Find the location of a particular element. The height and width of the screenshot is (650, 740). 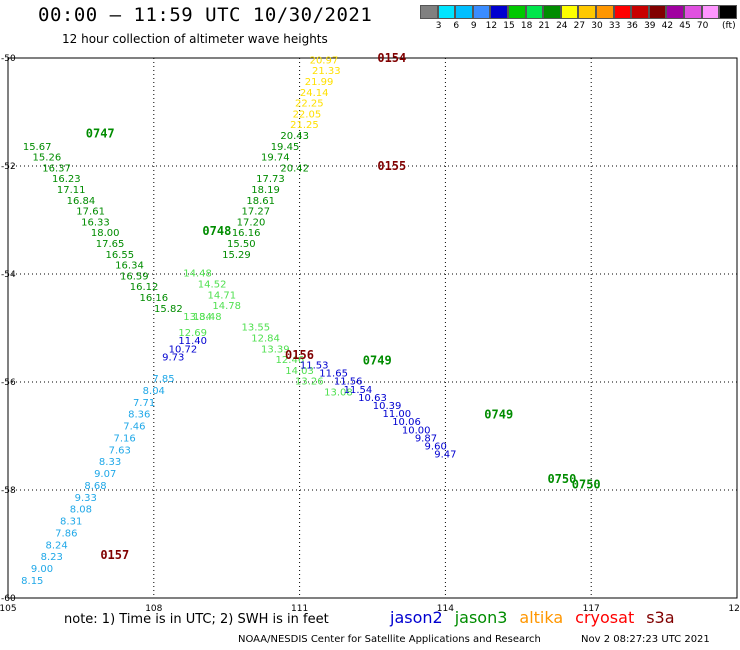

pass-number-label: 0157 is located at coordinates (114, 555).